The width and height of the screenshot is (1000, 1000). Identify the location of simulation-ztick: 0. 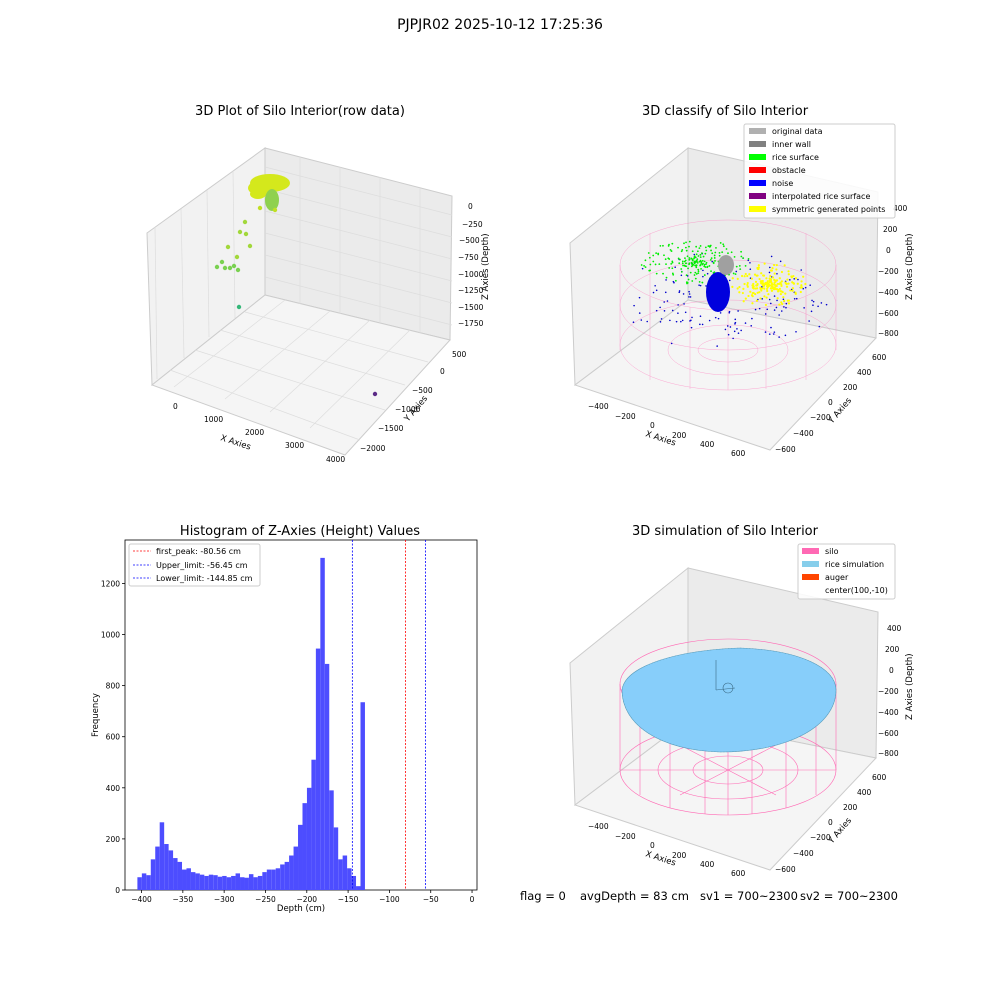
(891, 670).